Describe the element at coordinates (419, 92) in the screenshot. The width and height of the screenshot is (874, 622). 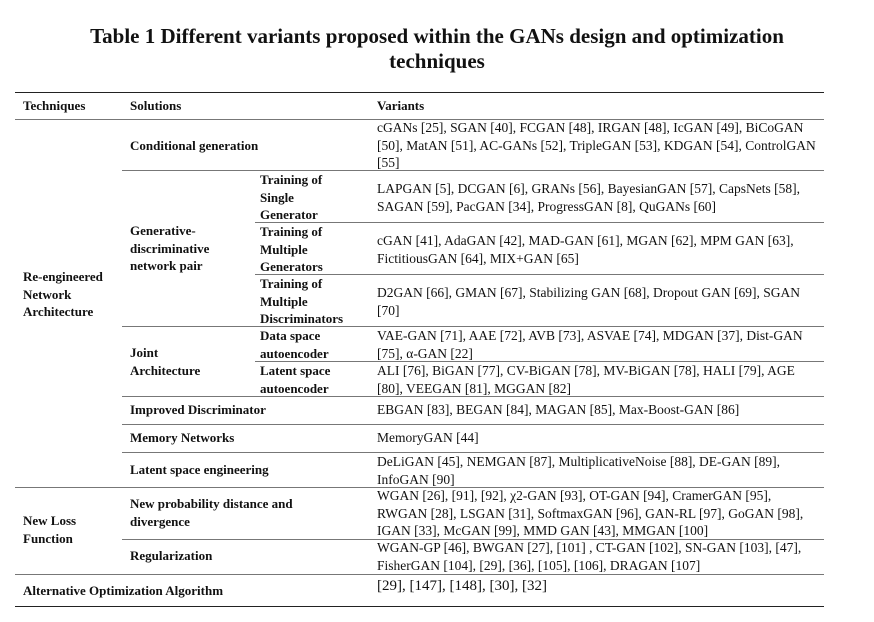
I see `table-top-rule` at that location.